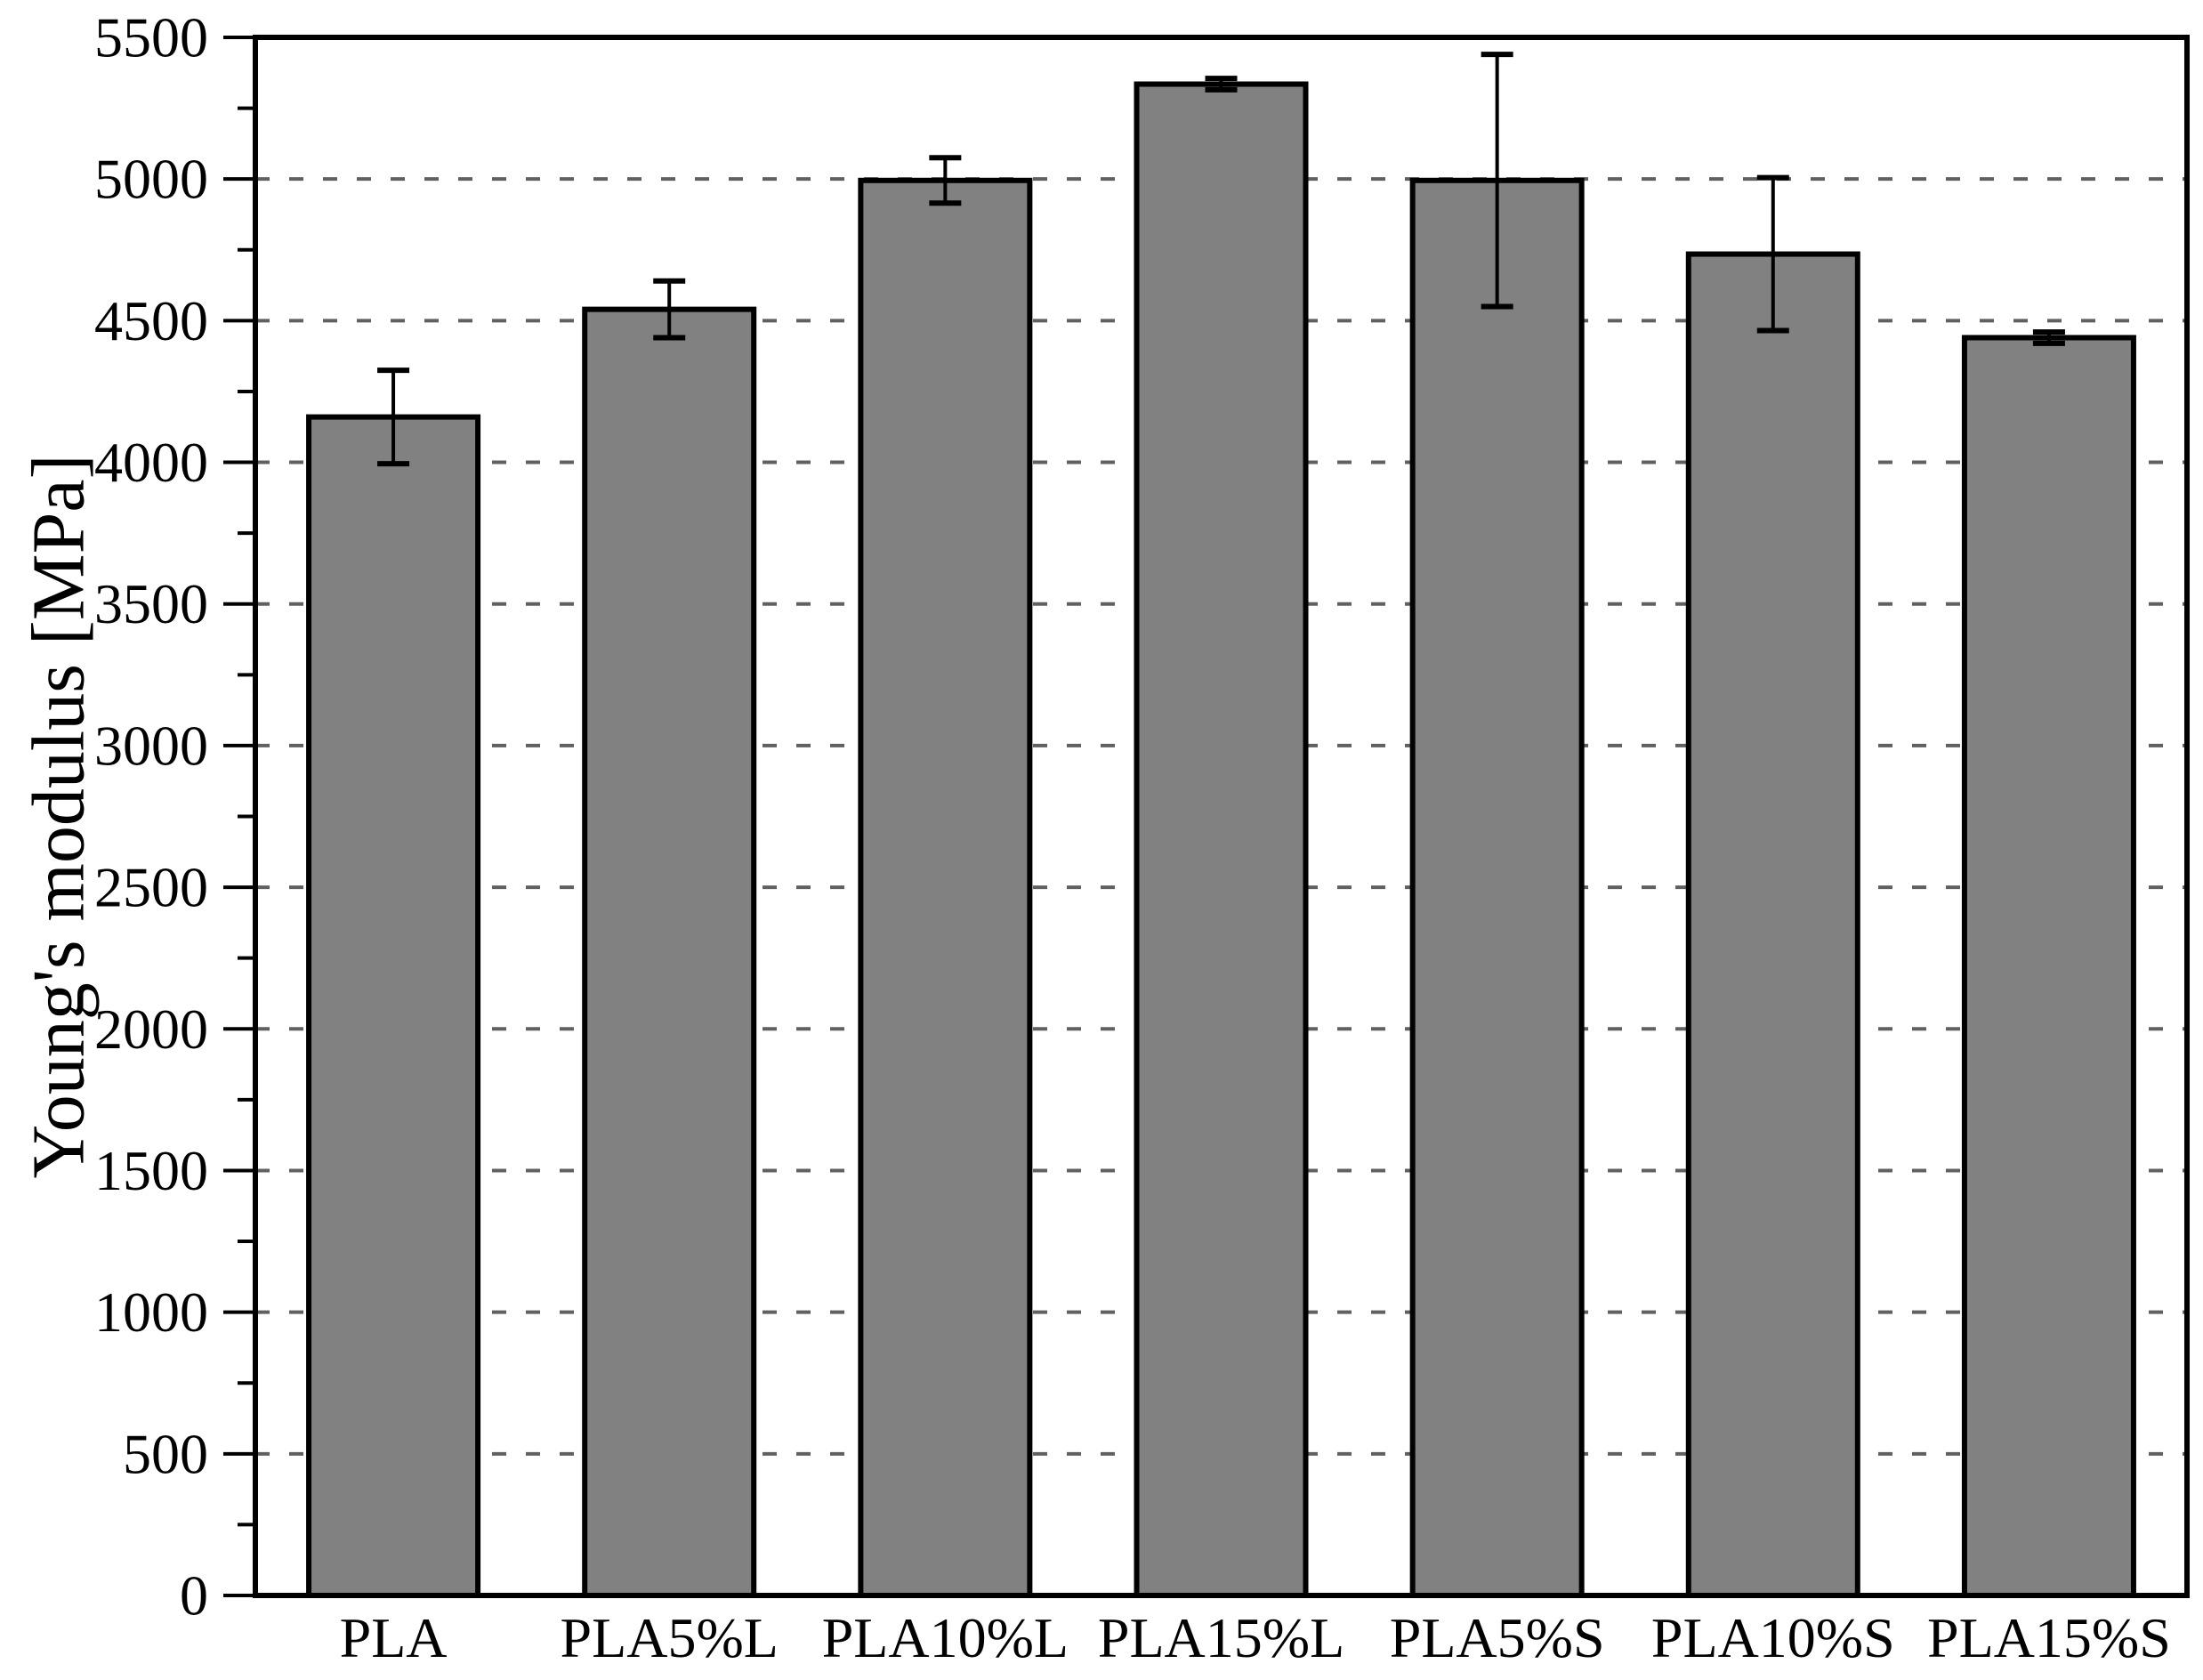 The width and height of the screenshot is (2203, 1680). I want to click on bar-PLA5%L, so click(669, 952).